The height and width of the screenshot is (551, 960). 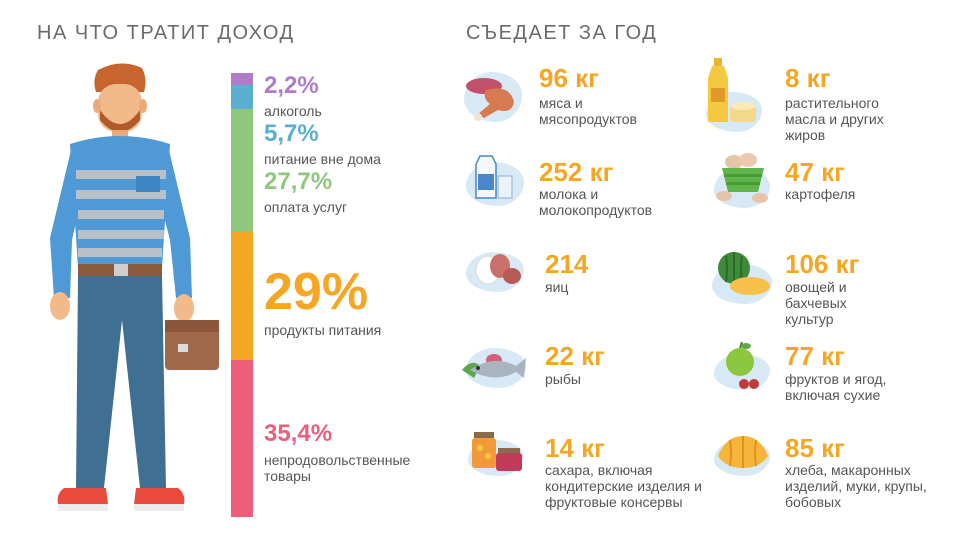 What do you see at coordinates (306, 207) in the screenshot?
I see `label-services: оплата услуг` at bounding box center [306, 207].